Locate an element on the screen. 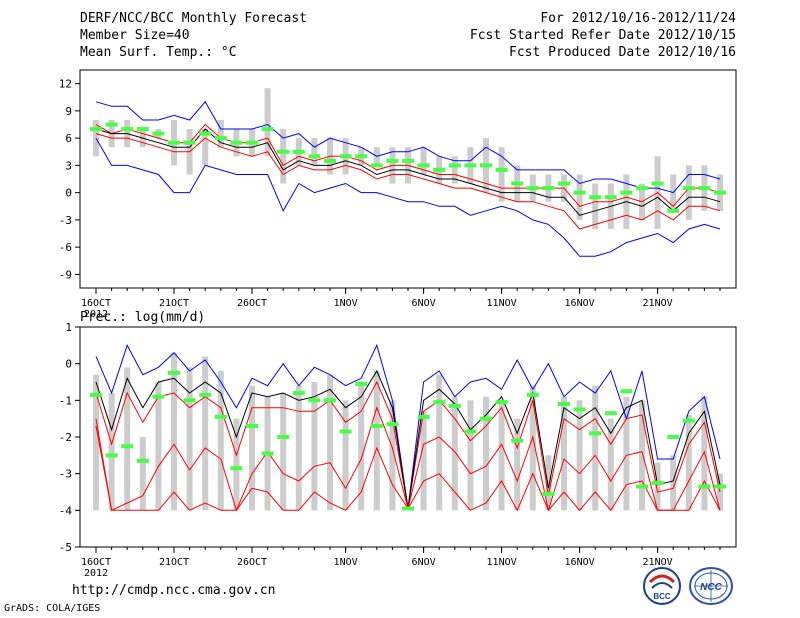 Image resolution: width=800 pixels, height=618 pixels. bcc-logo: BCC is located at coordinates (662, 586).